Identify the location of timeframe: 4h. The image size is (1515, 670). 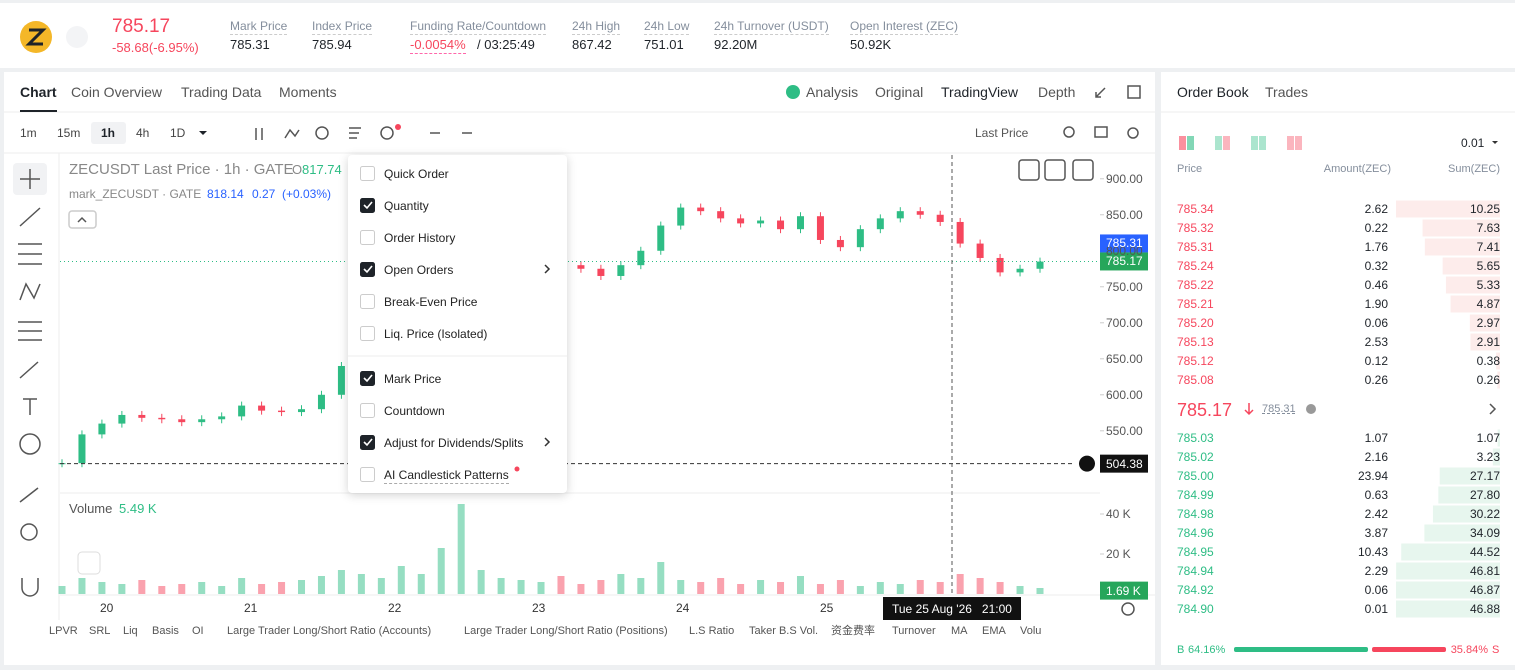
(143, 133).